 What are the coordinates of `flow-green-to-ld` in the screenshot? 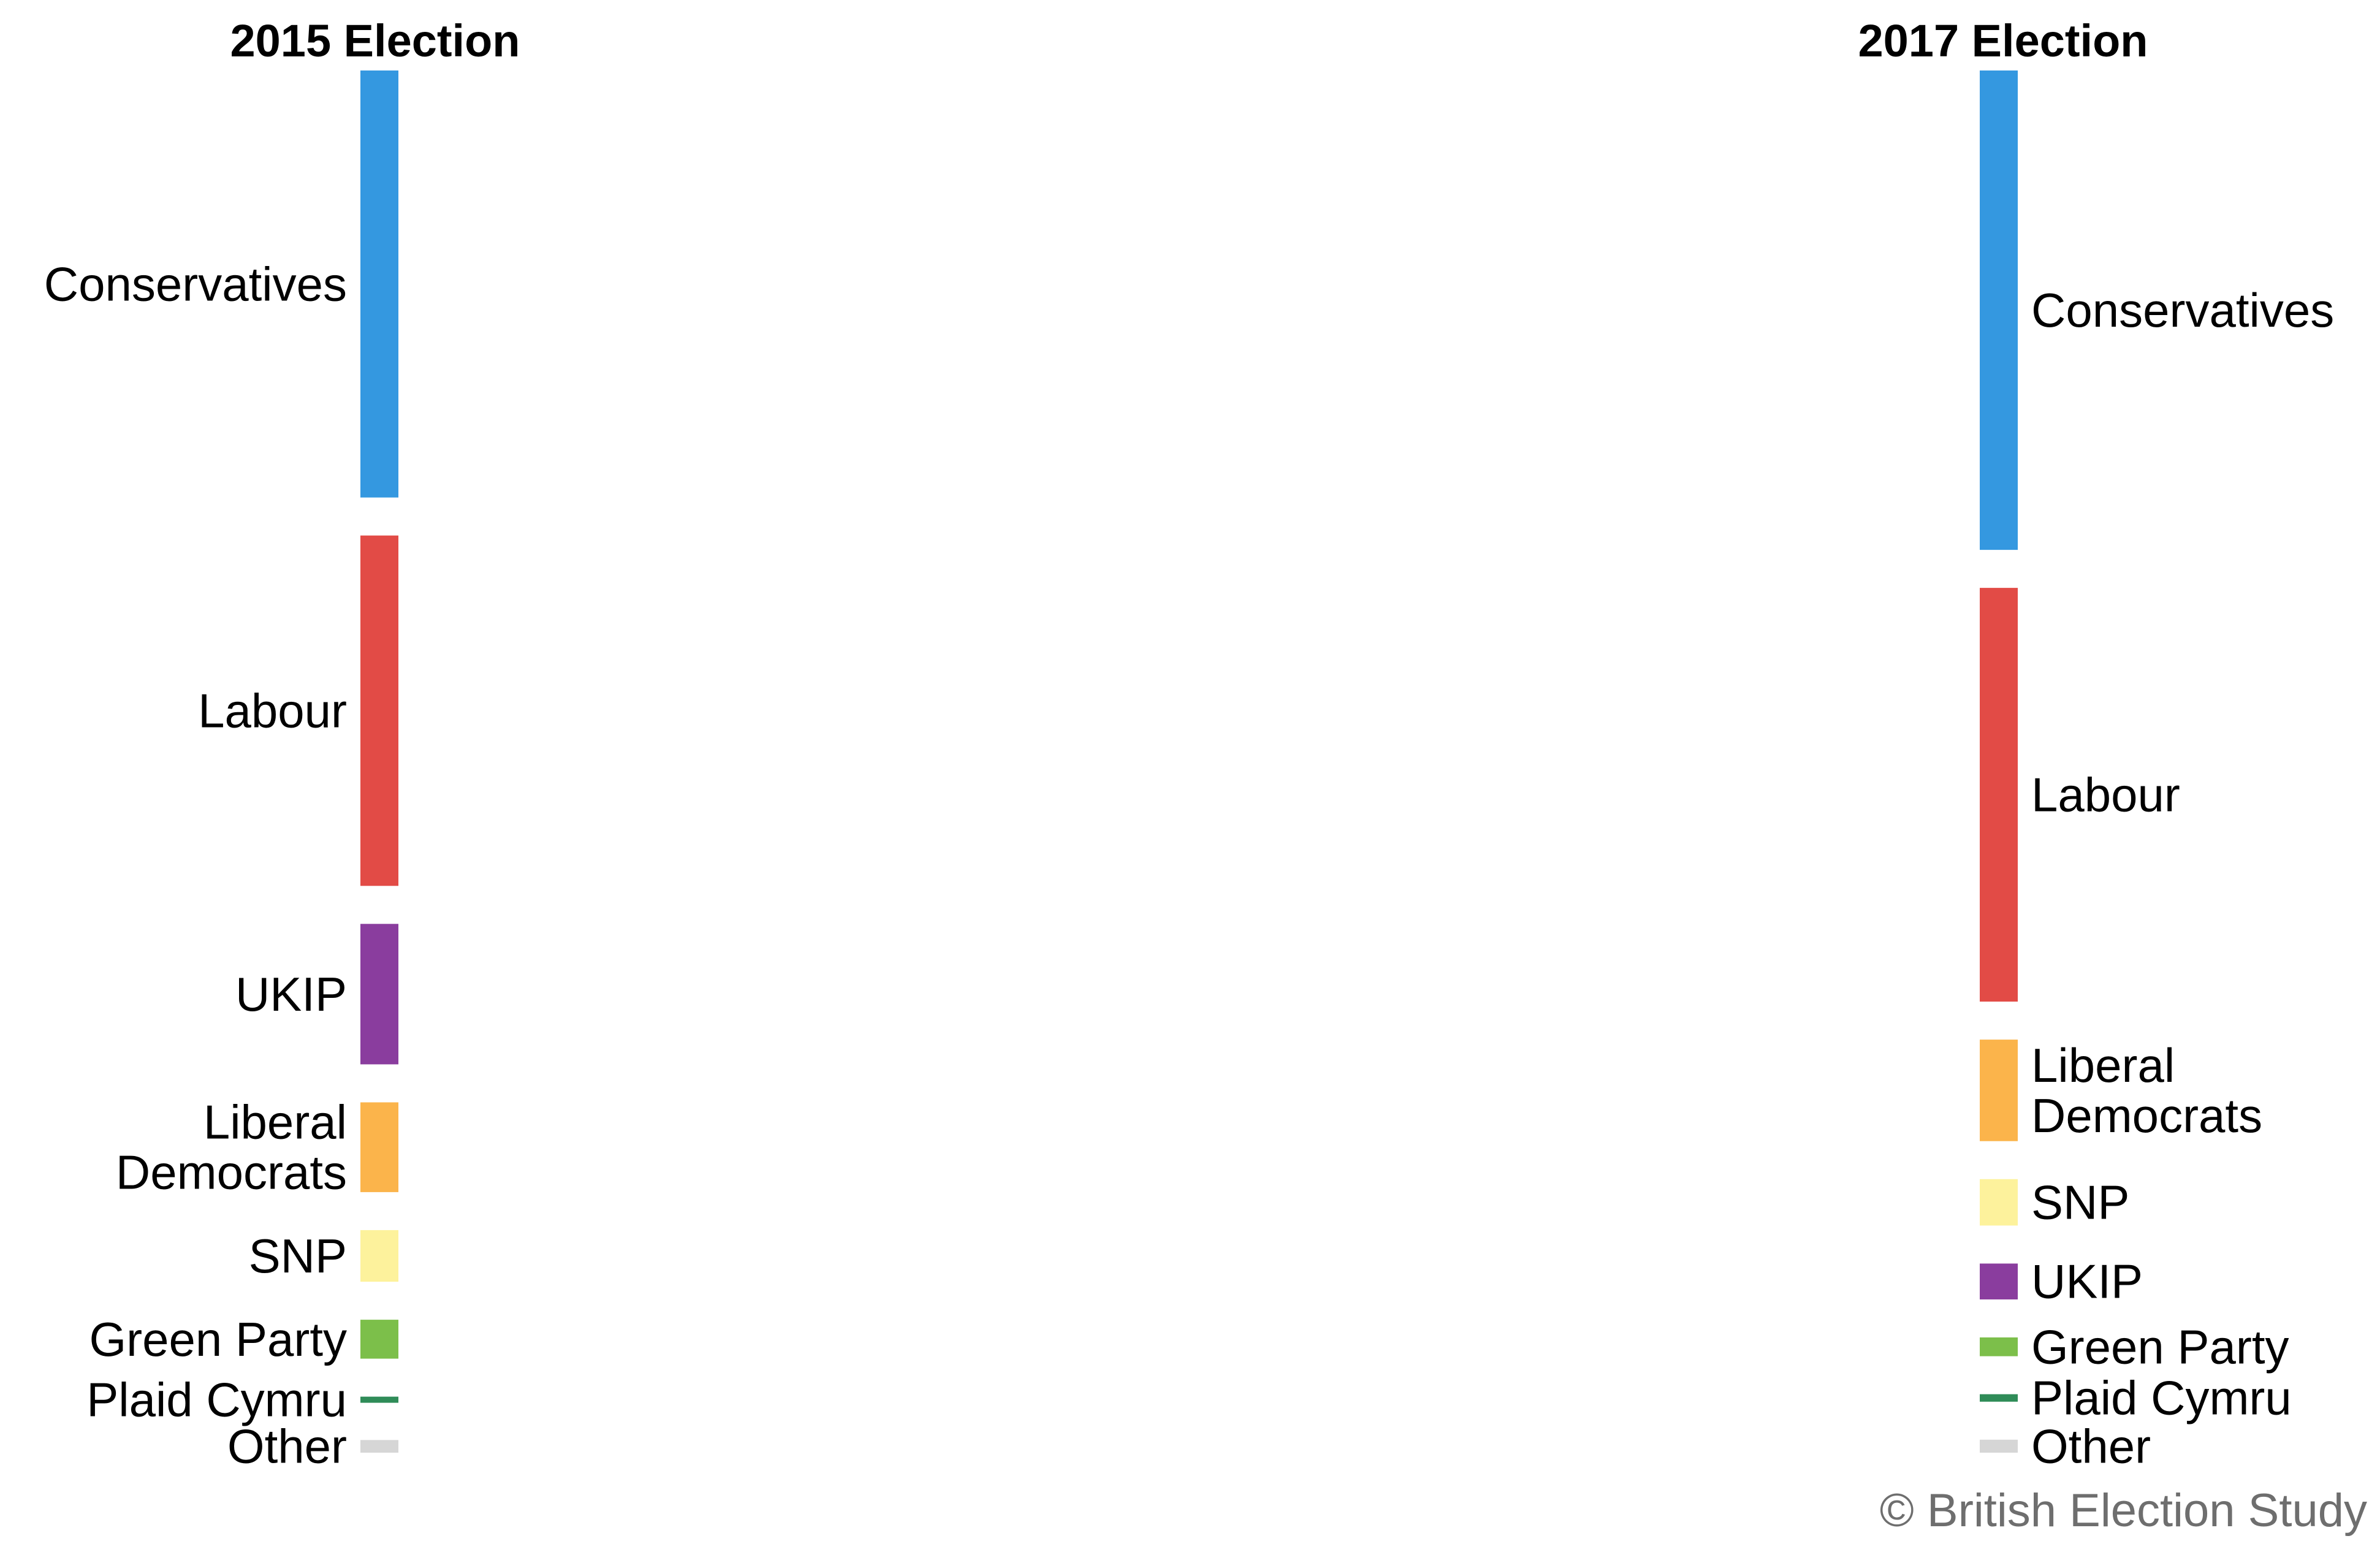 It's located at (1189, 1243).